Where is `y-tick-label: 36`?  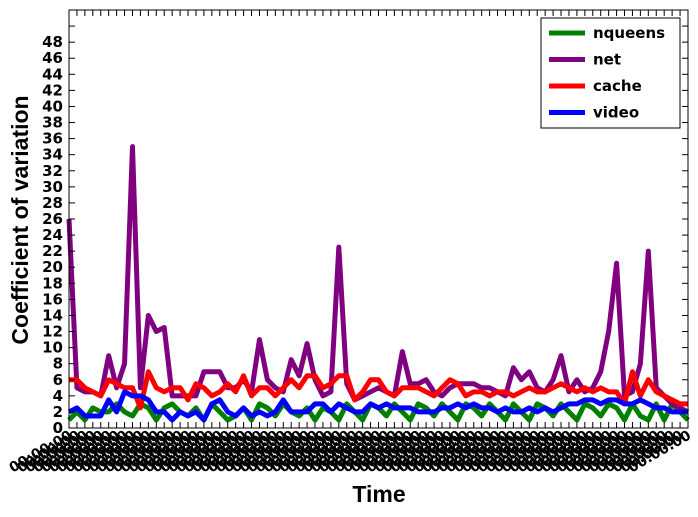
y-tick-label: 36 is located at coordinates (52, 139).